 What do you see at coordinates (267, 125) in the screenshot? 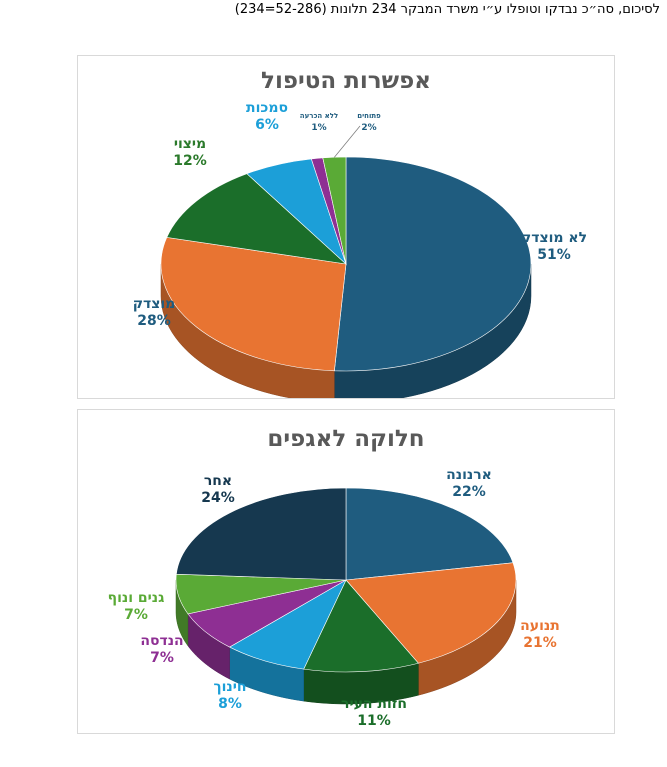
I see `slice-pct-3: 6%` at bounding box center [267, 125].